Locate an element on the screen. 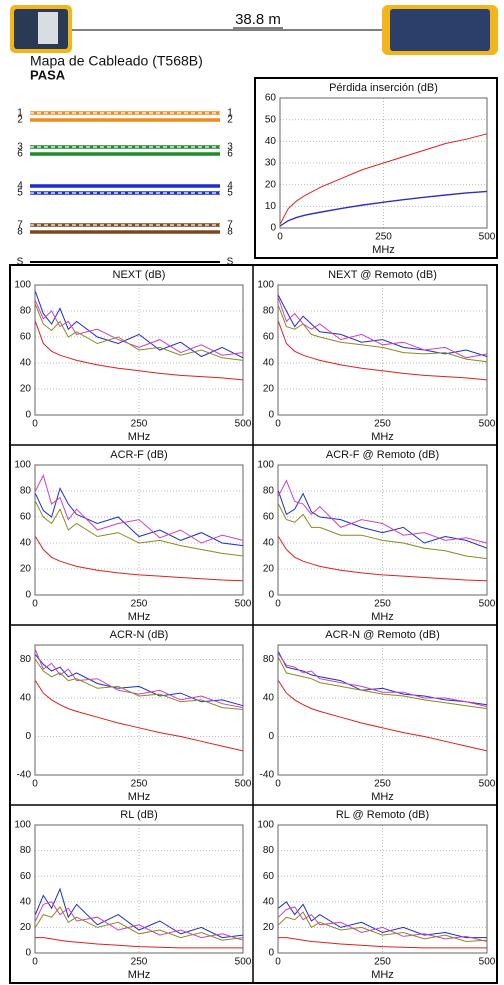 Image resolution: width=504 pixels, height=985 pixels. chart-title: NEXT (dB) is located at coordinates (139, 275).